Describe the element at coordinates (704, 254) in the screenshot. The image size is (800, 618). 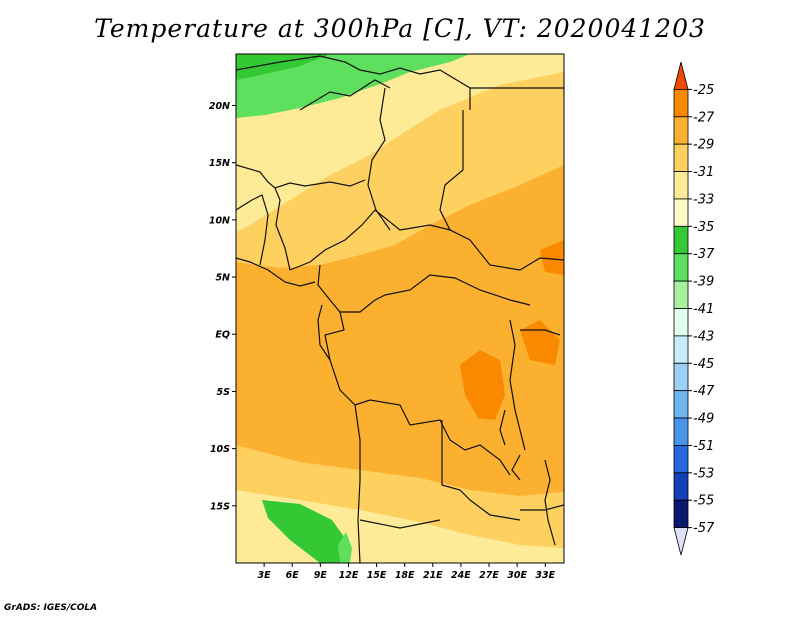
I see `colorbar-level-label: -37` at that location.